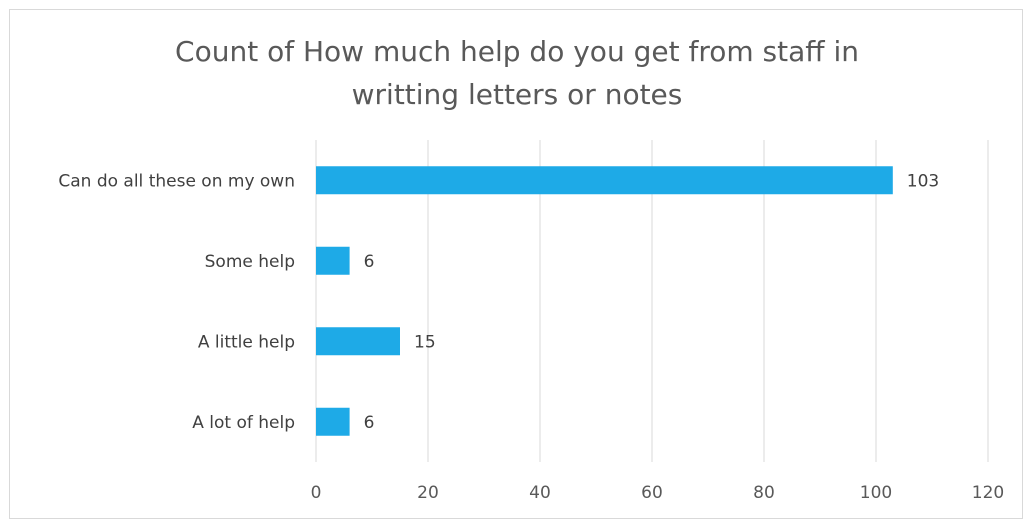 The image size is (1034, 519). I want to click on x-tick-label: 80, so click(764, 493).